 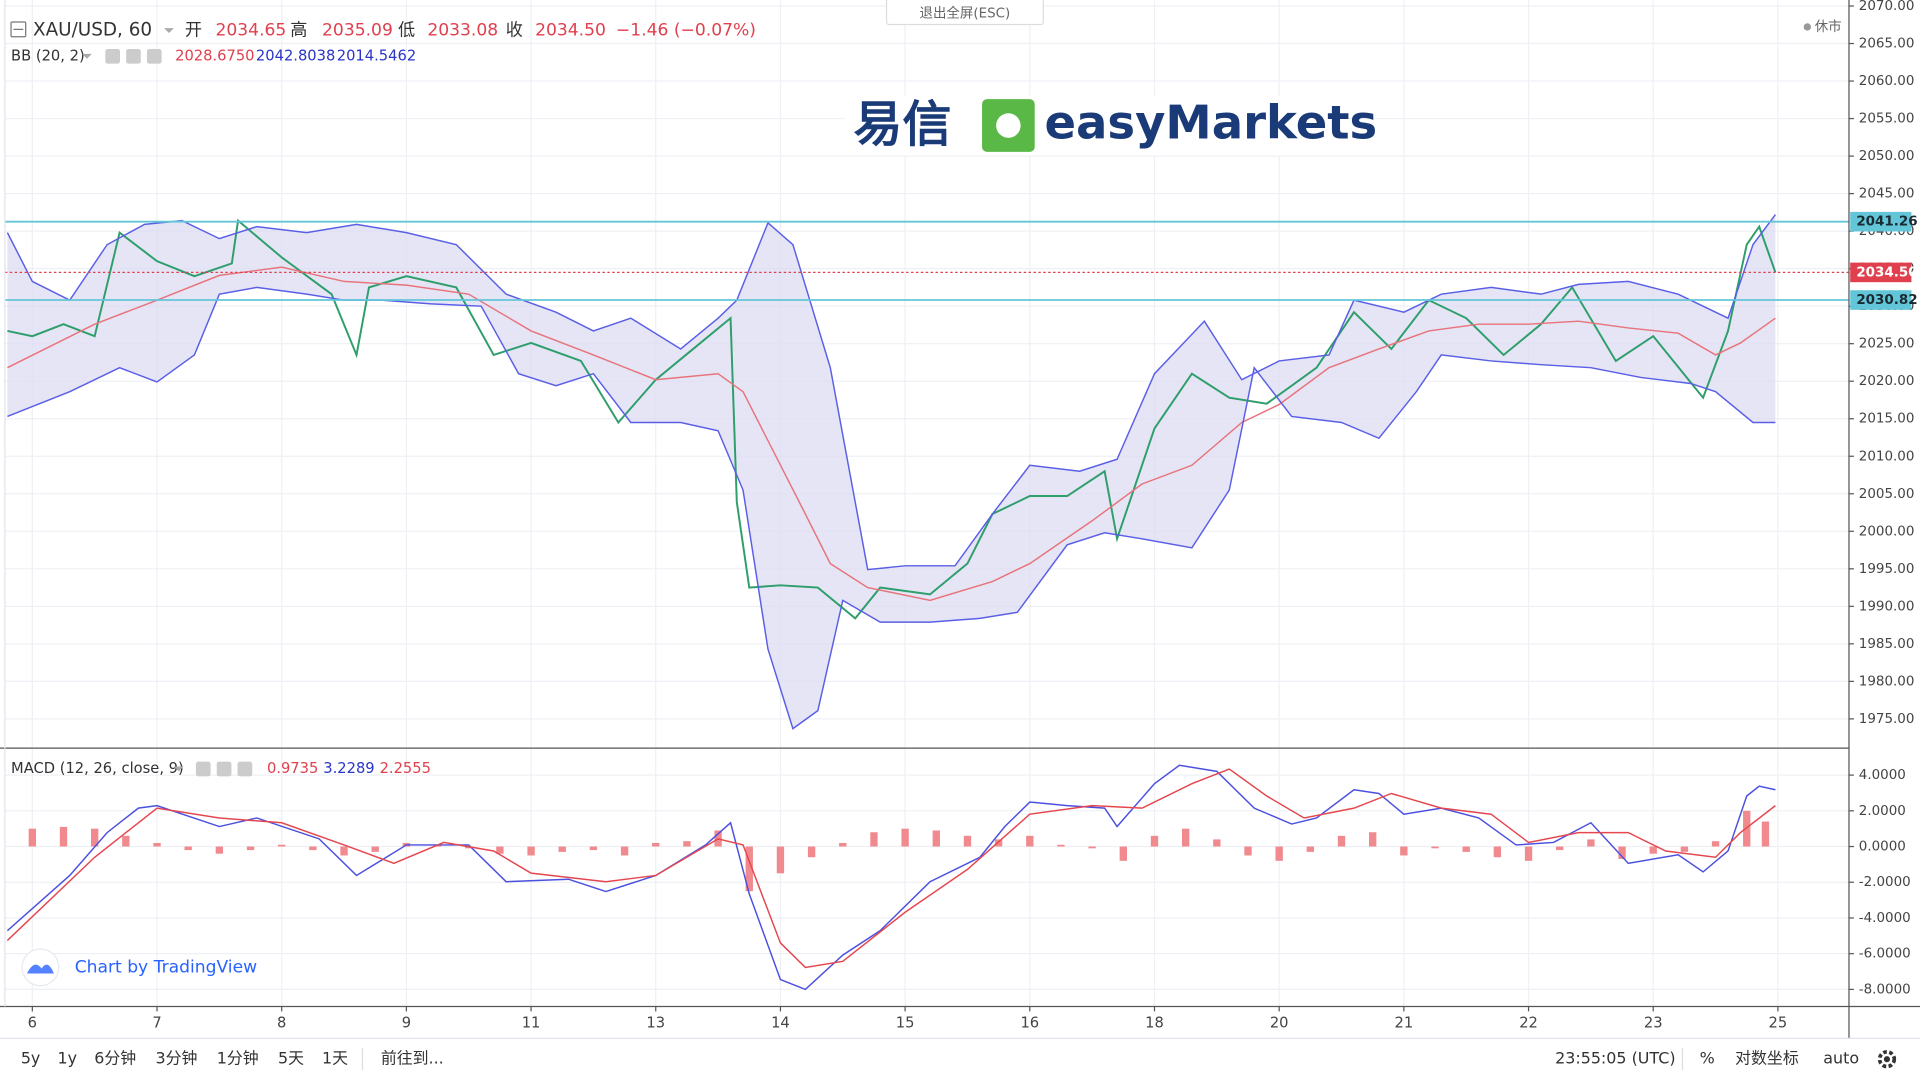 What do you see at coordinates (406, 31) in the screenshot?
I see `low-label: 低` at bounding box center [406, 31].